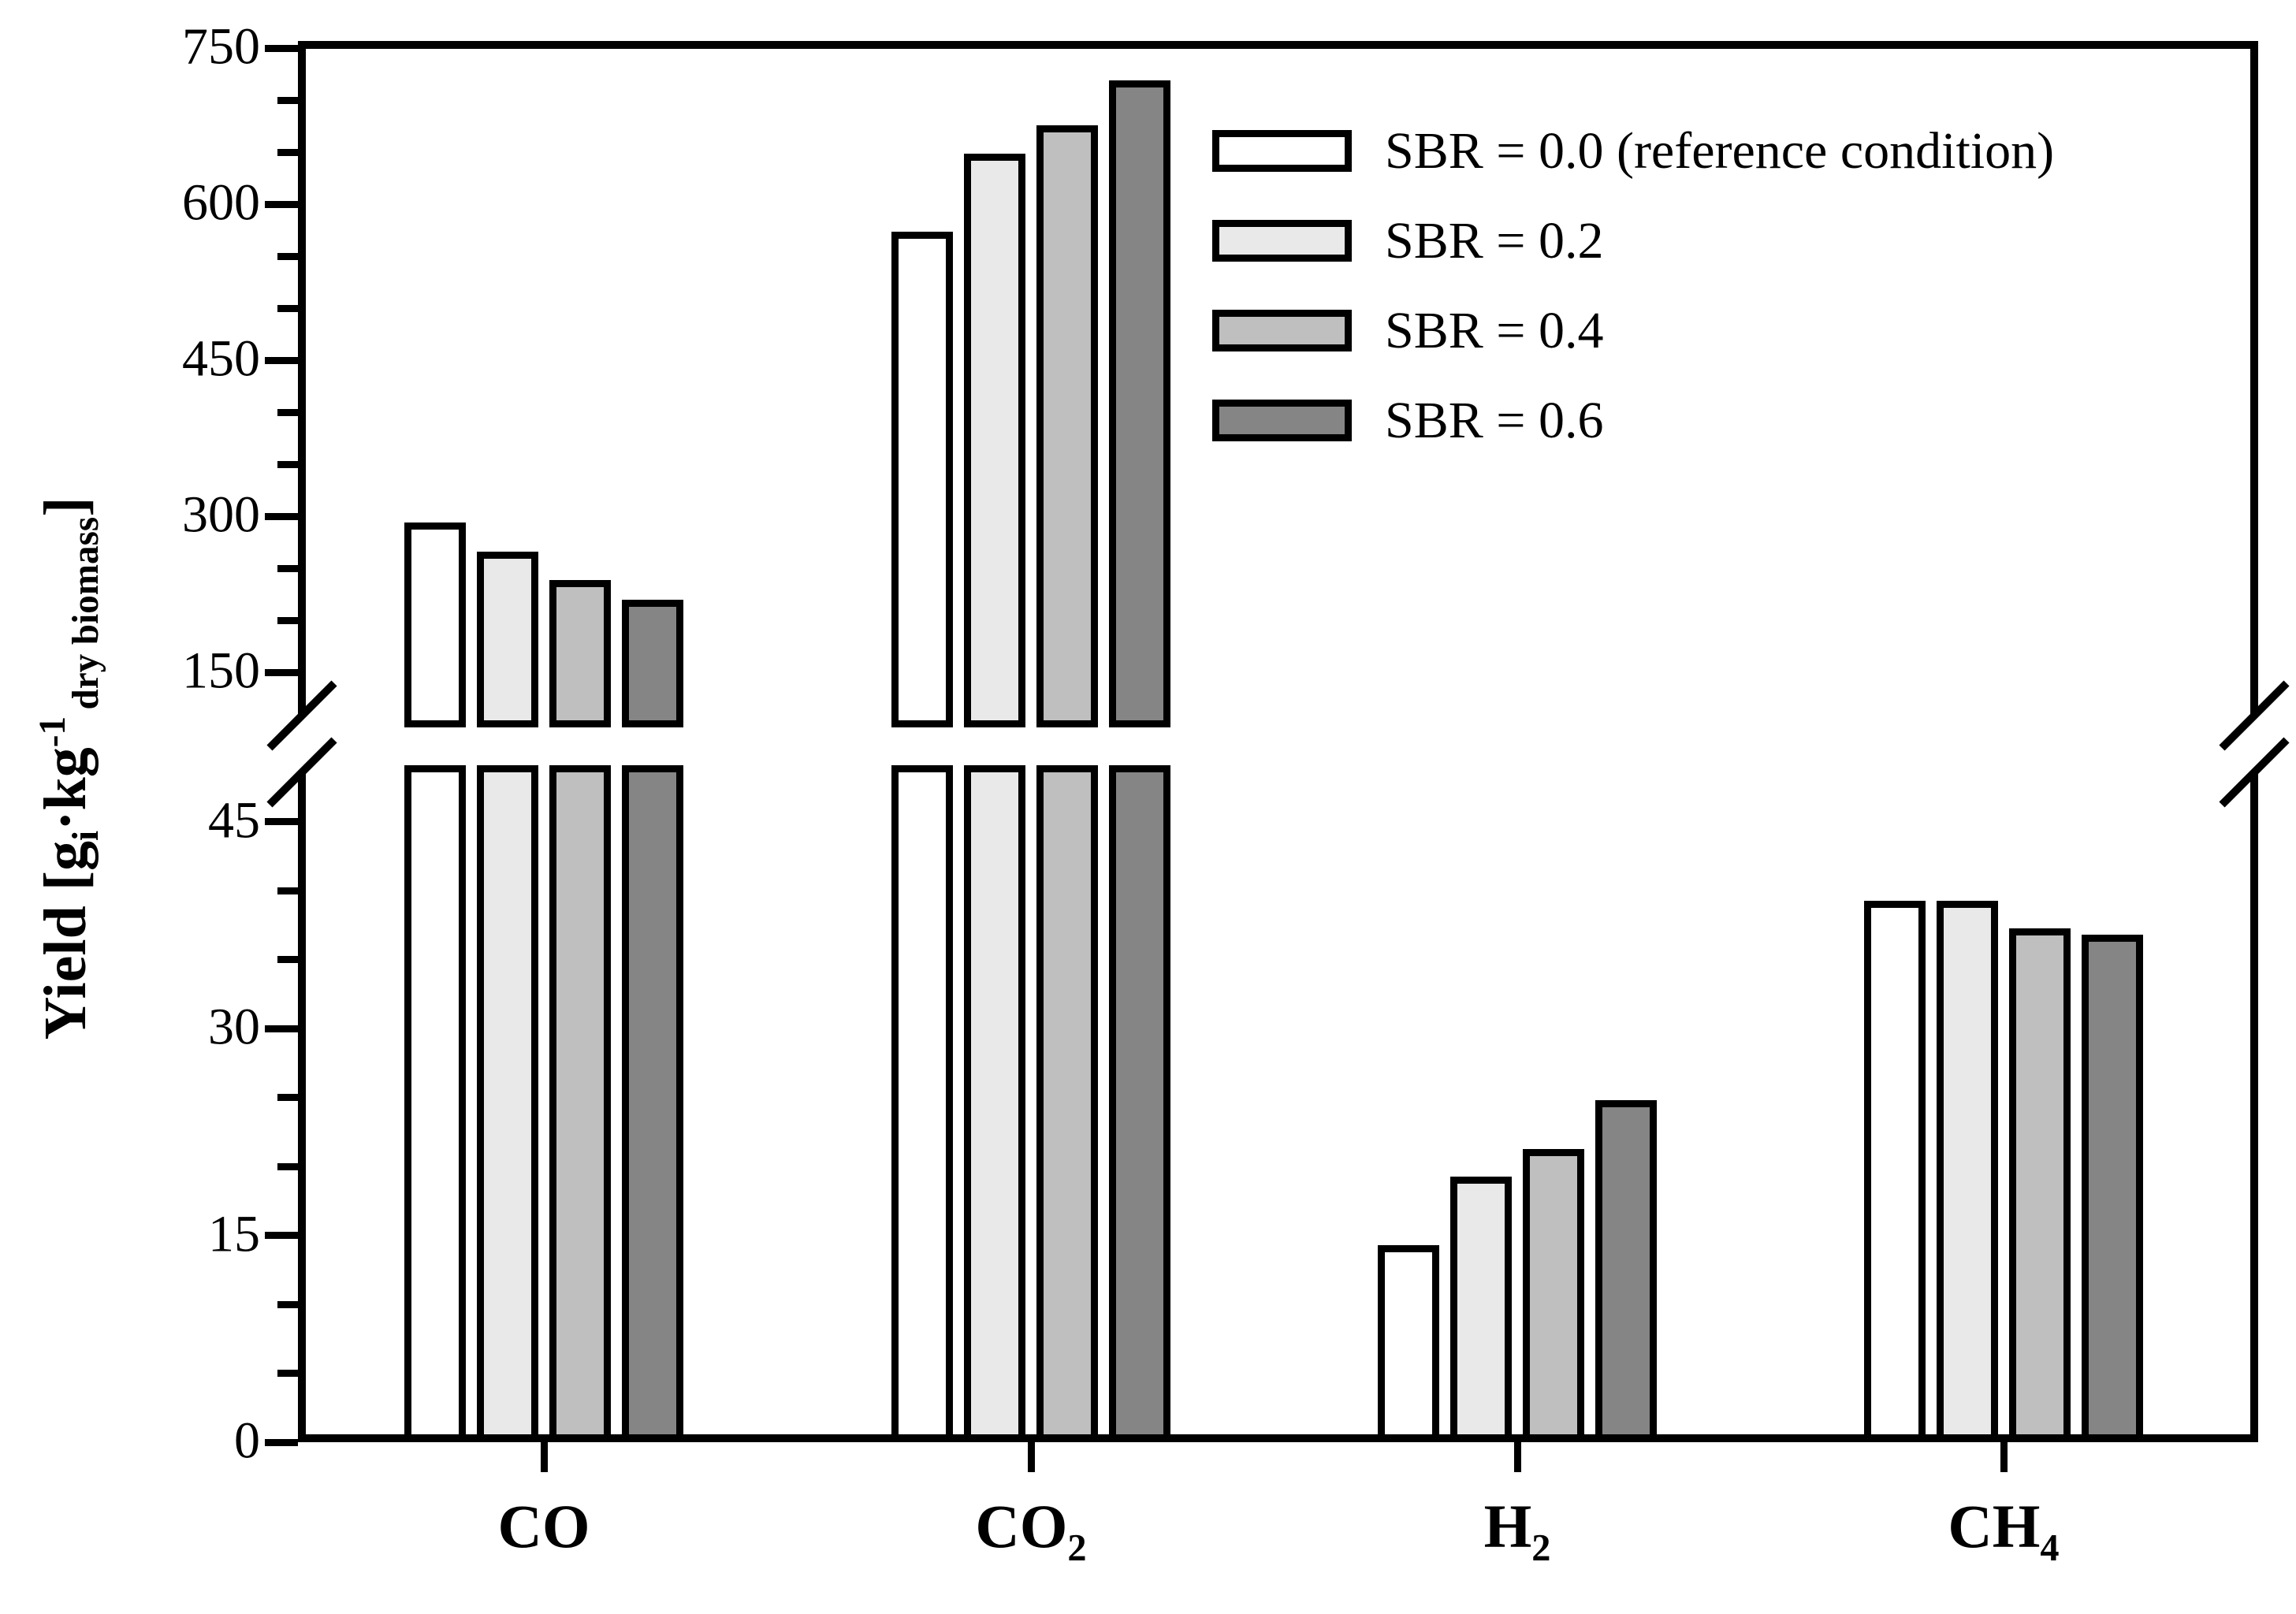 The width and height of the screenshot is (2296, 1614). Describe the element at coordinates (65, 789) in the screenshot. I see `y-axis-title-segment: ·kg` at that location.